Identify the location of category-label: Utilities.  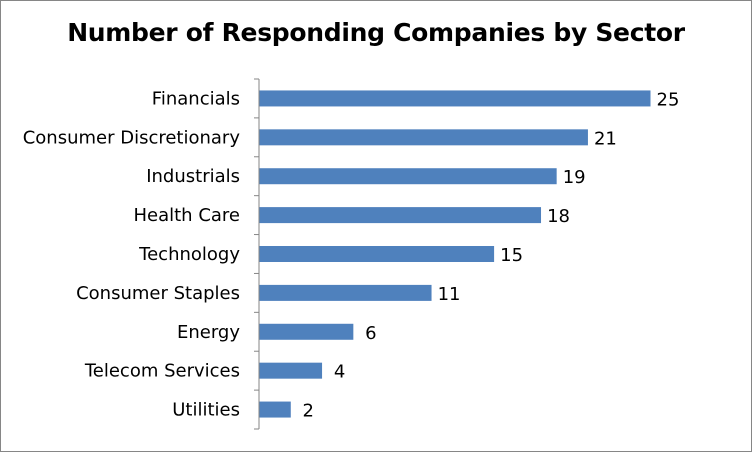
(206, 410).